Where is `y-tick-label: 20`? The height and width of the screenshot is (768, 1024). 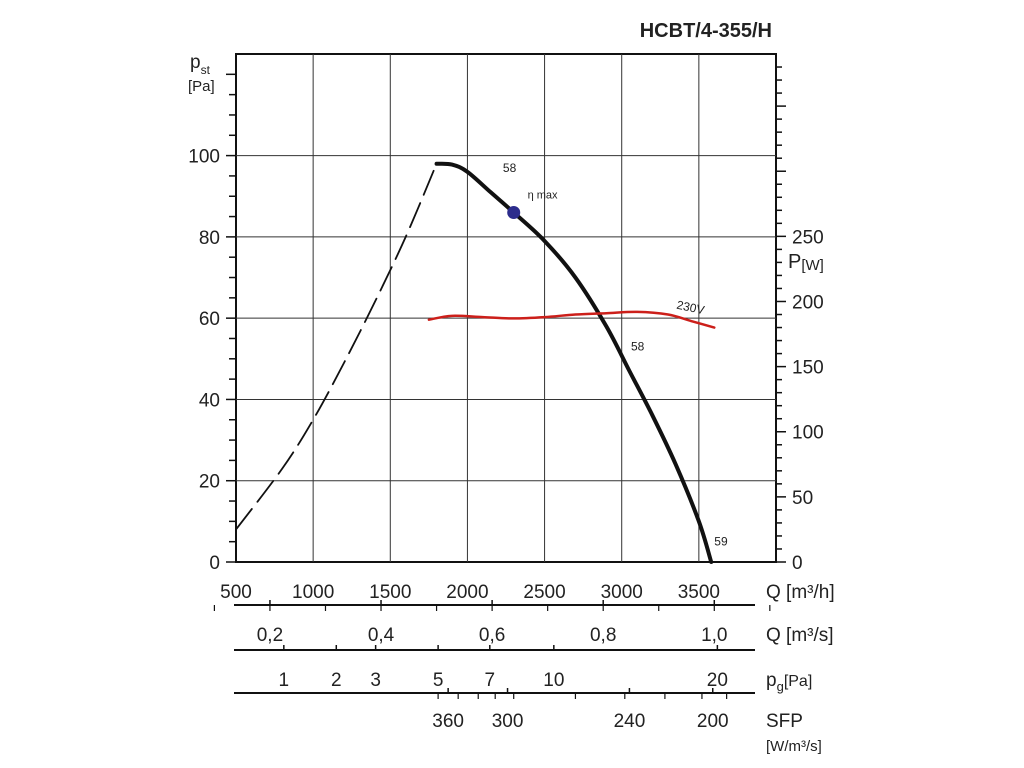 y-tick-label: 20 is located at coordinates (209, 482).